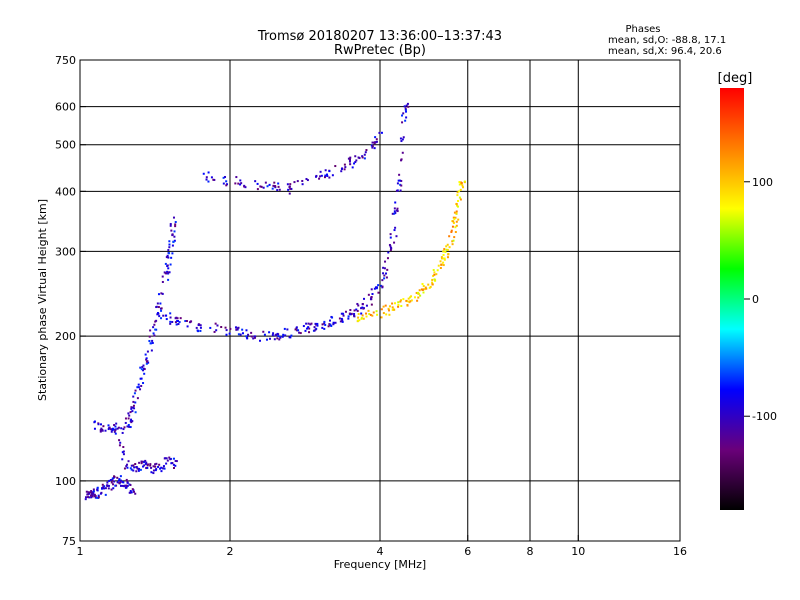 This screenshot has width=800, height=600. What do you see at coordinates (382, 546) in the screenshot?
I see `x-axis-ticks: 1 2 4 6 8 10 16` at bounding box center [382, 546].